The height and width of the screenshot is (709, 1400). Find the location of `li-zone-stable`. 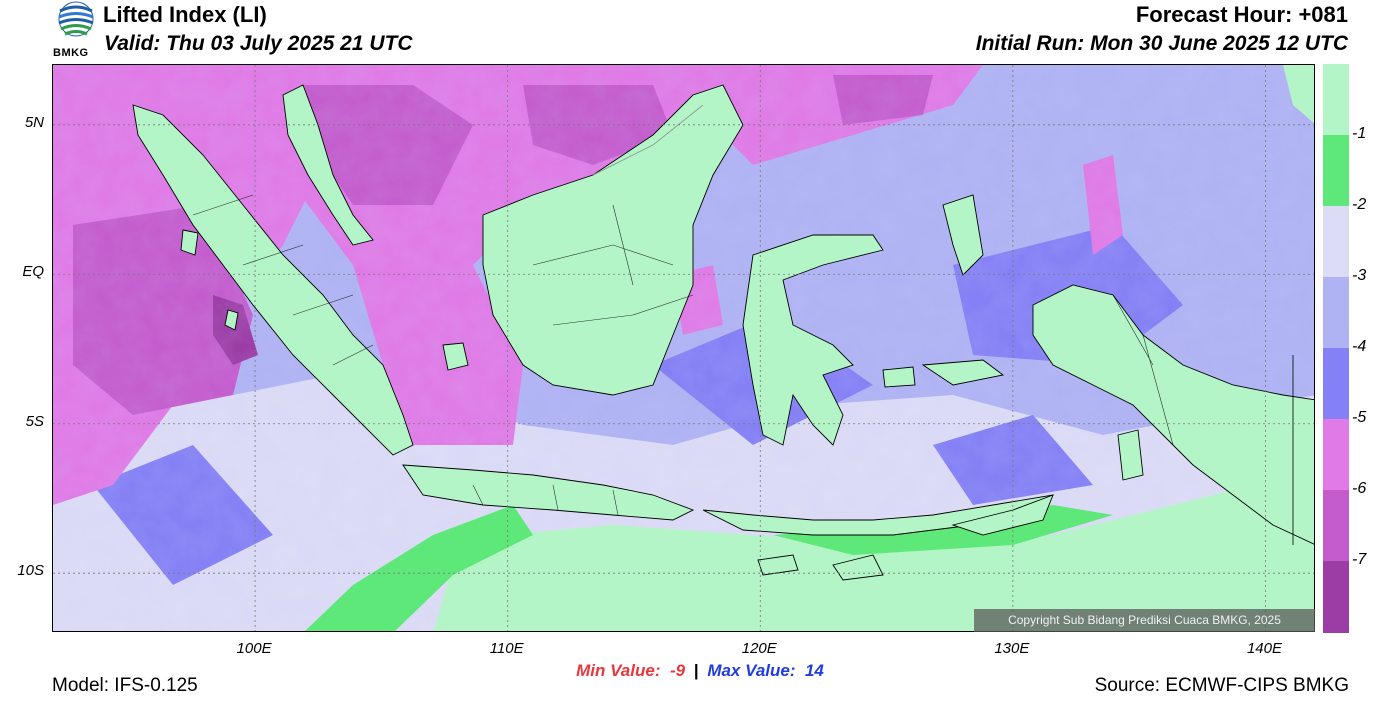

li-zone-stable is located at coordinates (1298, 94).